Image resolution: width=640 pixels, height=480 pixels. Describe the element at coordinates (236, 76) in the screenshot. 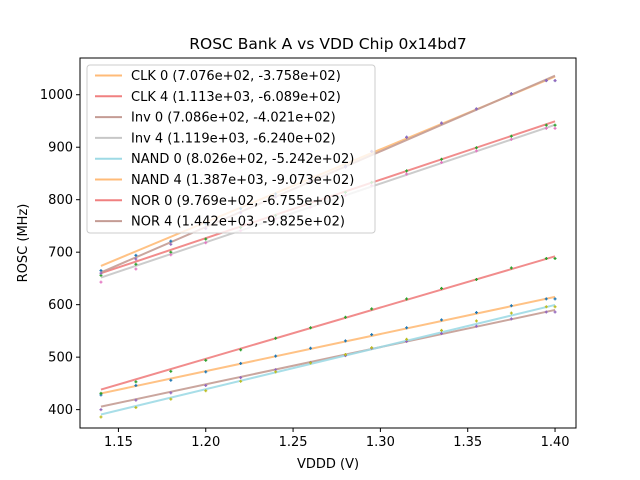

I see `legend-label: CLK 0 (7.076e+02, -3.758e+02)` at that location.